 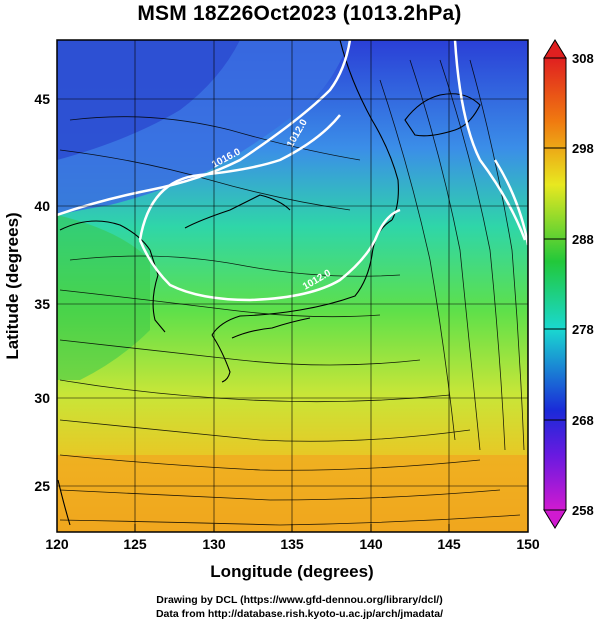 What do you see at coordinates (299, 13) in the screenshot?
I see `map-title: MSM 18Z26Oct2023 (1013.2hPa)` at bounding box center [299, 13].